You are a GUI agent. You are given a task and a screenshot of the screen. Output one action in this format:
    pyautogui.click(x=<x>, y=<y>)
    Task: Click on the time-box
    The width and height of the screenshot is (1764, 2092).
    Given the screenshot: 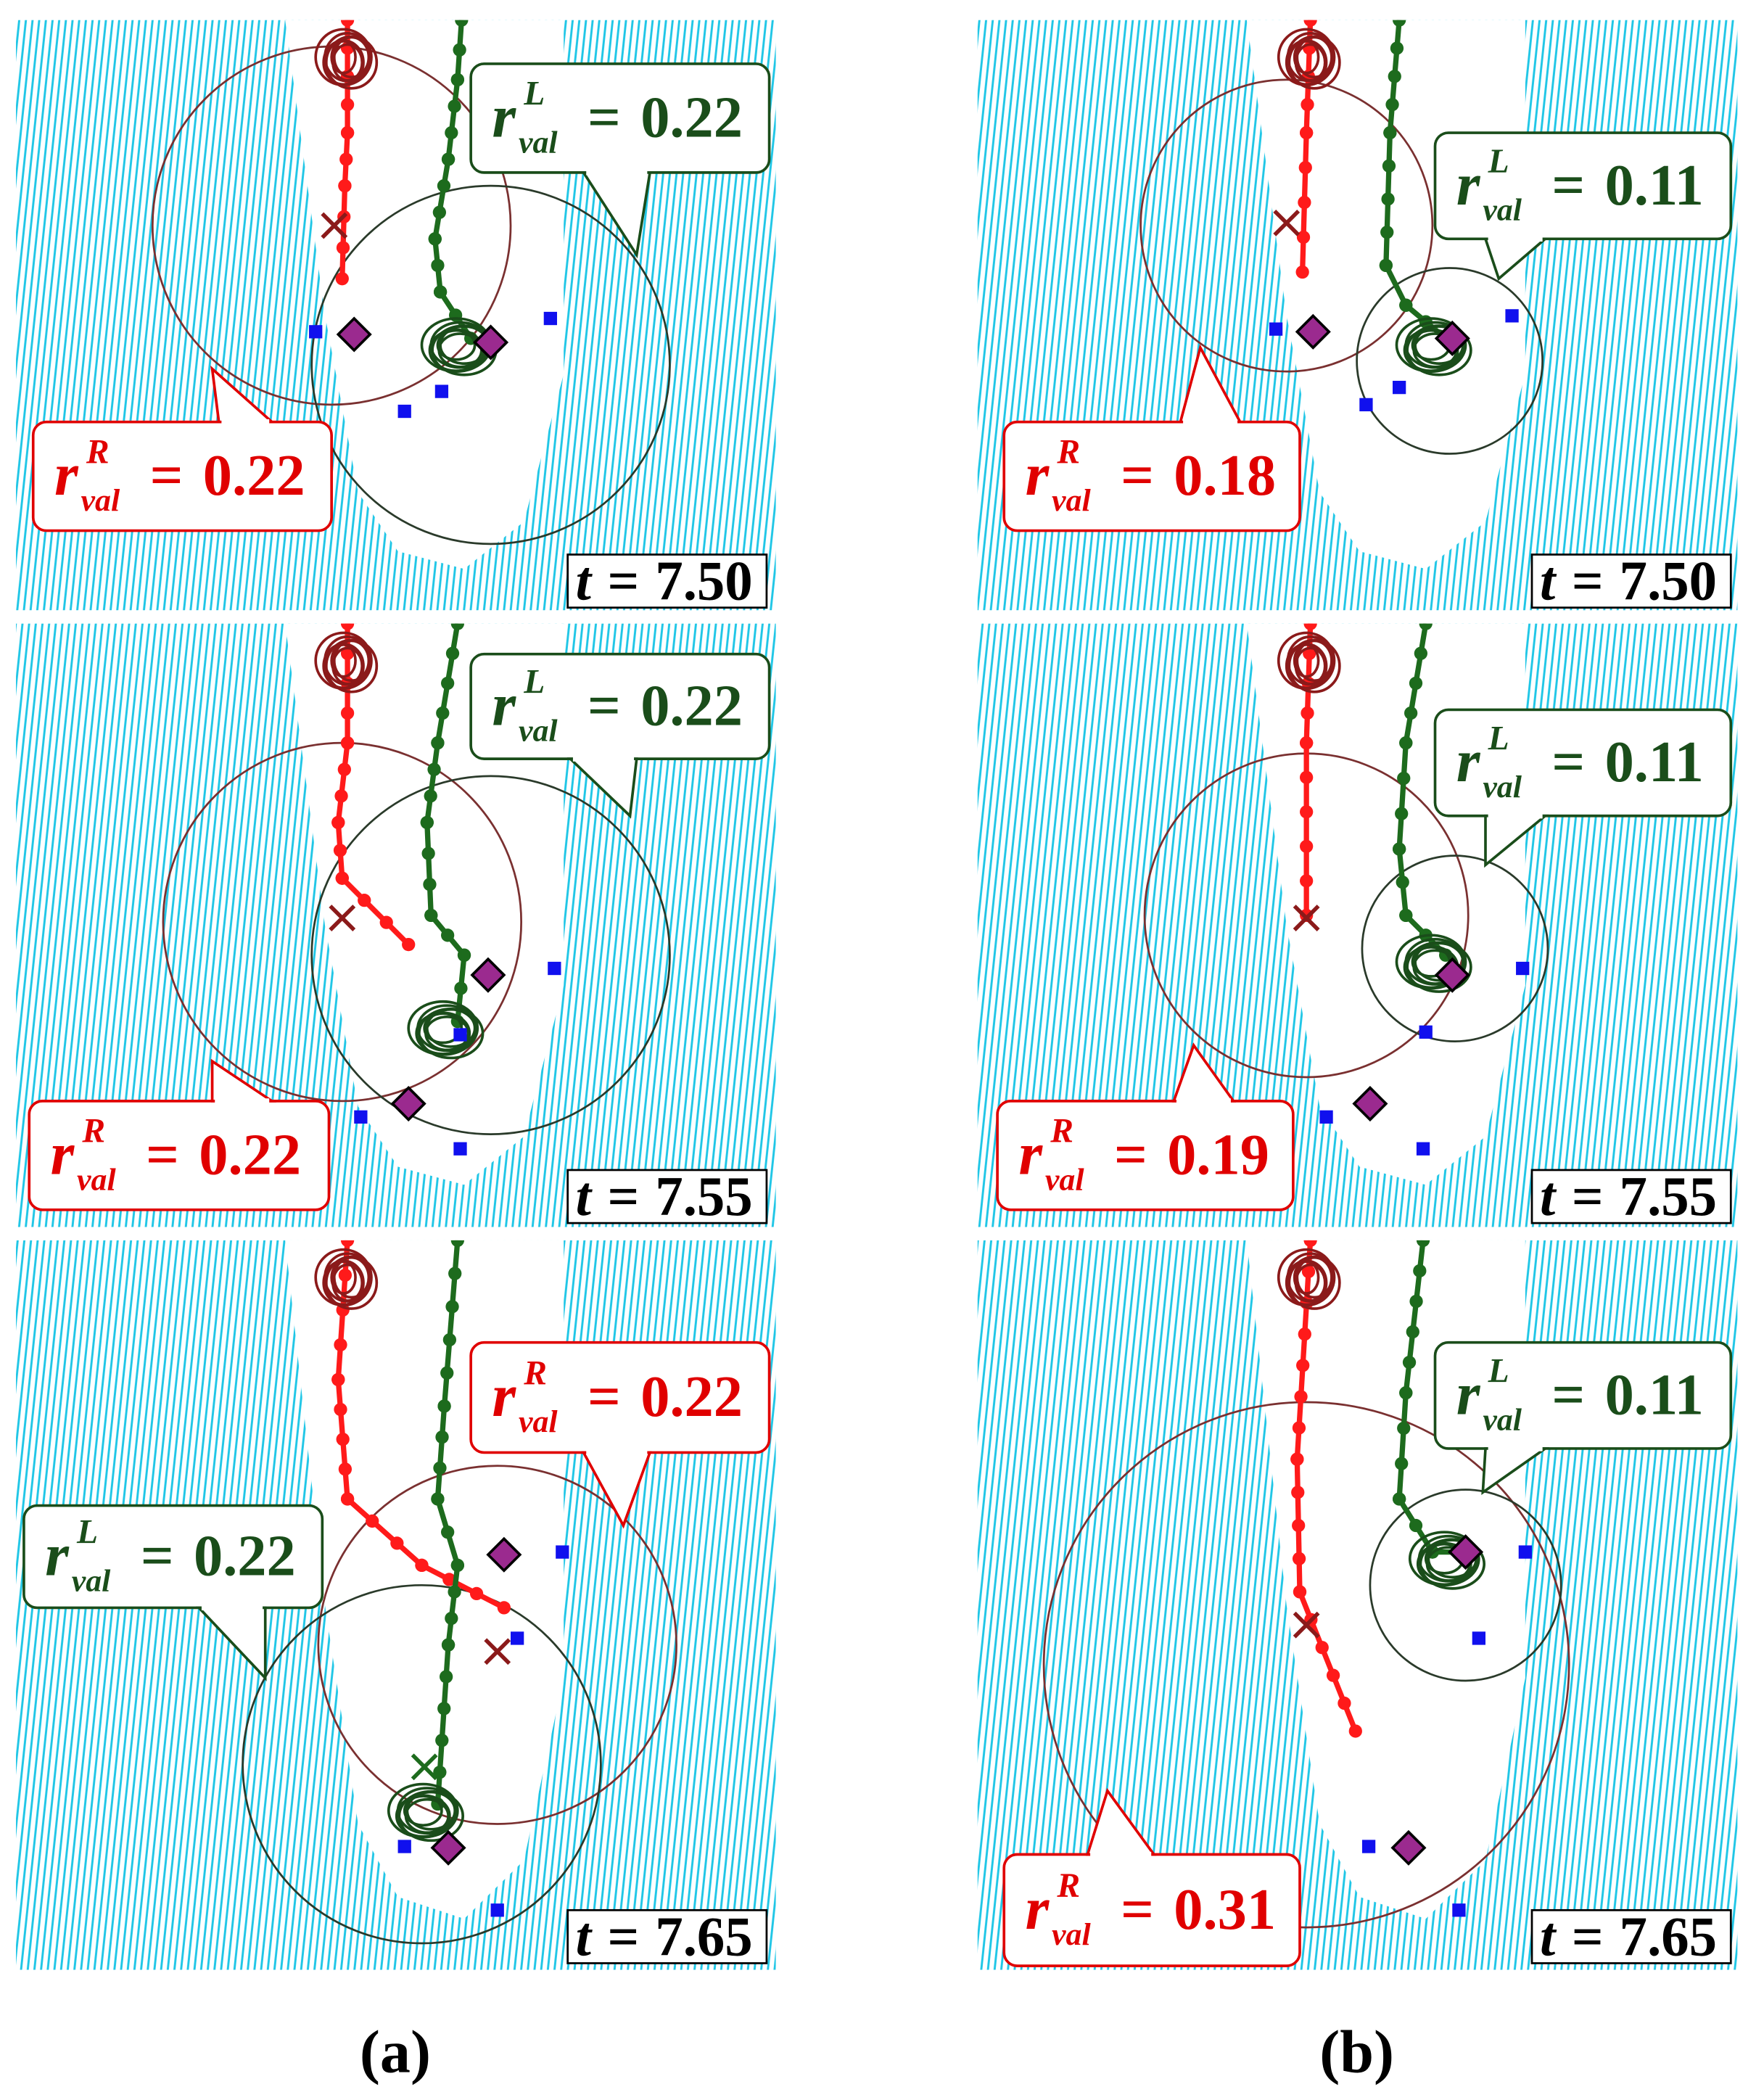 What is the action you would take?
    pyautogui.click(x=667, y=1196)
    